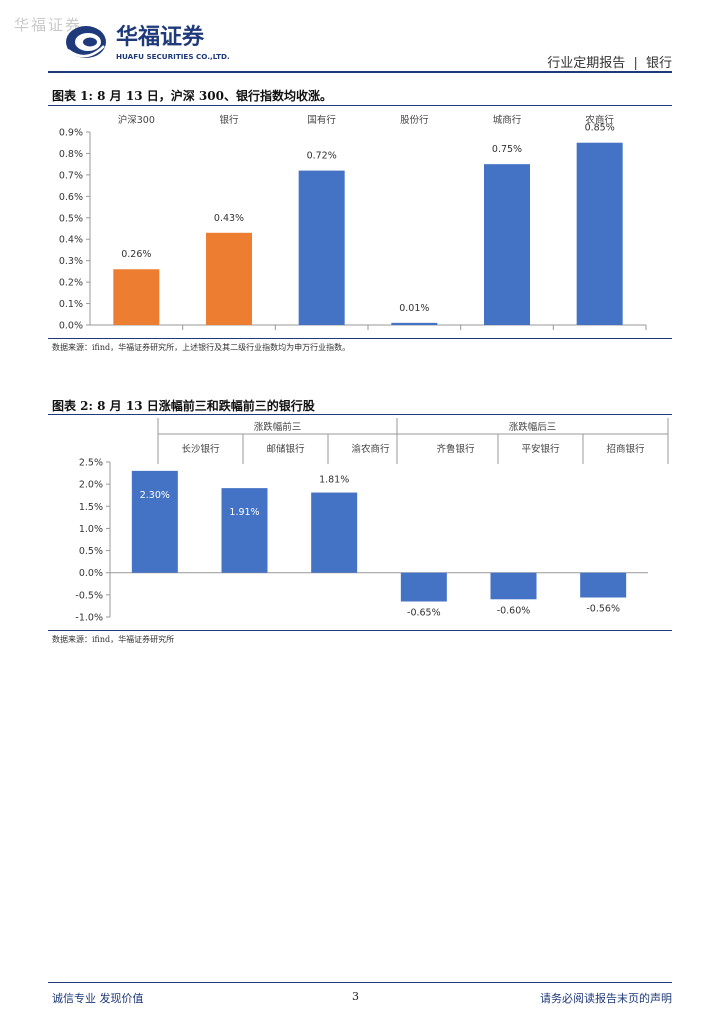 This screenshot has width=724, height=1024. I want to click on y-tick-label: 0.6%, so click(71, 197).